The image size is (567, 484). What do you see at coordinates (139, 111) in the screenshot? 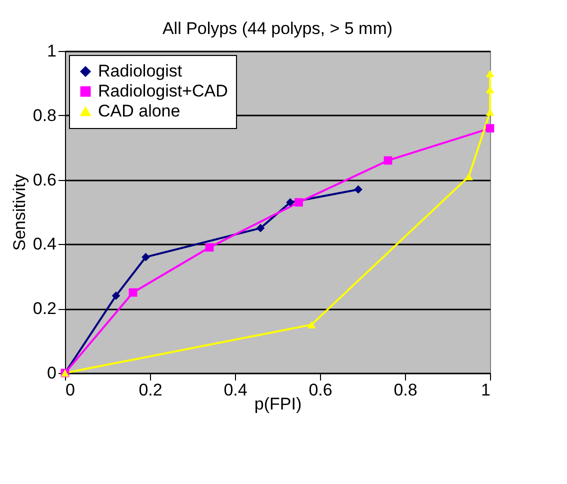
I see `legend-label: CAD alone` at bounding box center [139, 111].